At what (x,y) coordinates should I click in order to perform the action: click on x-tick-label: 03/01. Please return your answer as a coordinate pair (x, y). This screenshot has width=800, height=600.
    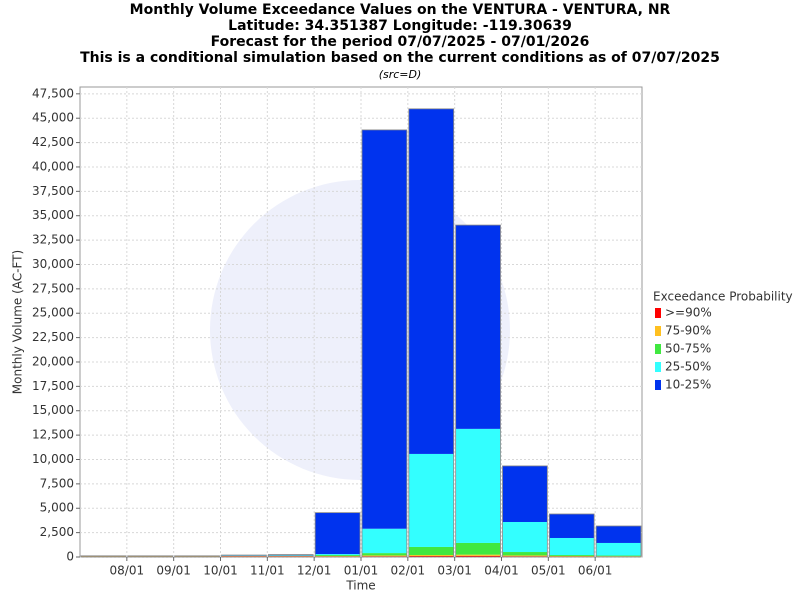
    Looking at the image, I should click on (454, 571).